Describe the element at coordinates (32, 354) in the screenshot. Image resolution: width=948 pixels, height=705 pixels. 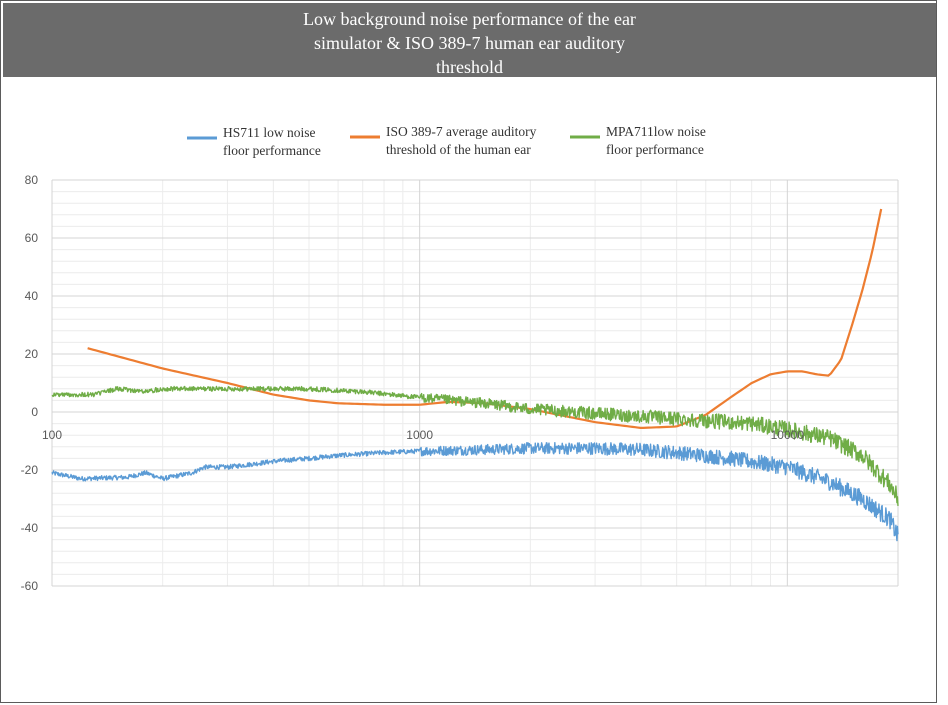
I see `y-tick-label: 20` at that location.